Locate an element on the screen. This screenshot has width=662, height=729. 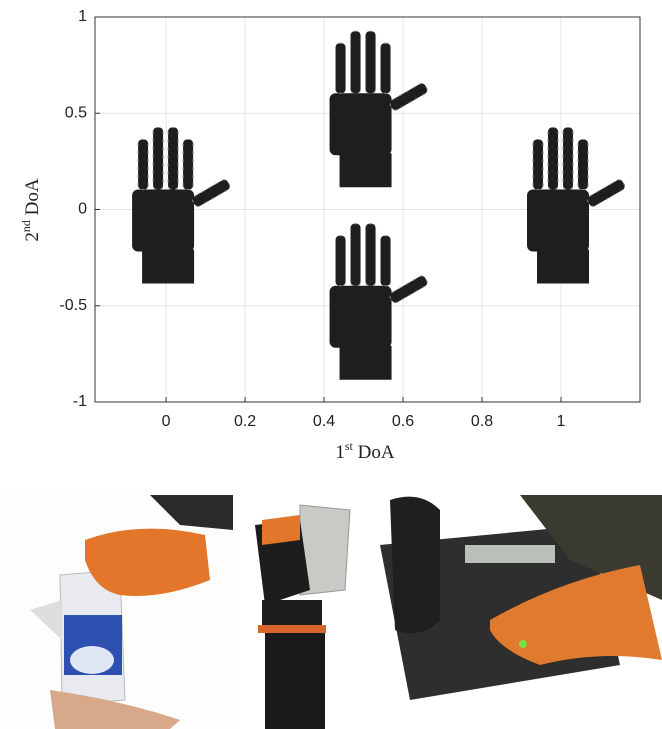
x-tick-label: 0.2 is located at coordinates (245, 421).